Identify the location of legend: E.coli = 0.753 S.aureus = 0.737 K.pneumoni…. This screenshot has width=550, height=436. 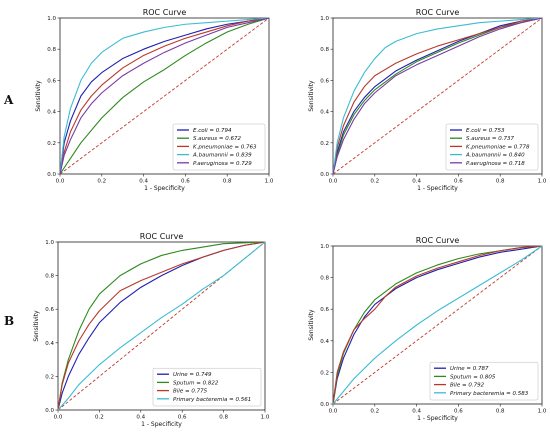
(492, 147).